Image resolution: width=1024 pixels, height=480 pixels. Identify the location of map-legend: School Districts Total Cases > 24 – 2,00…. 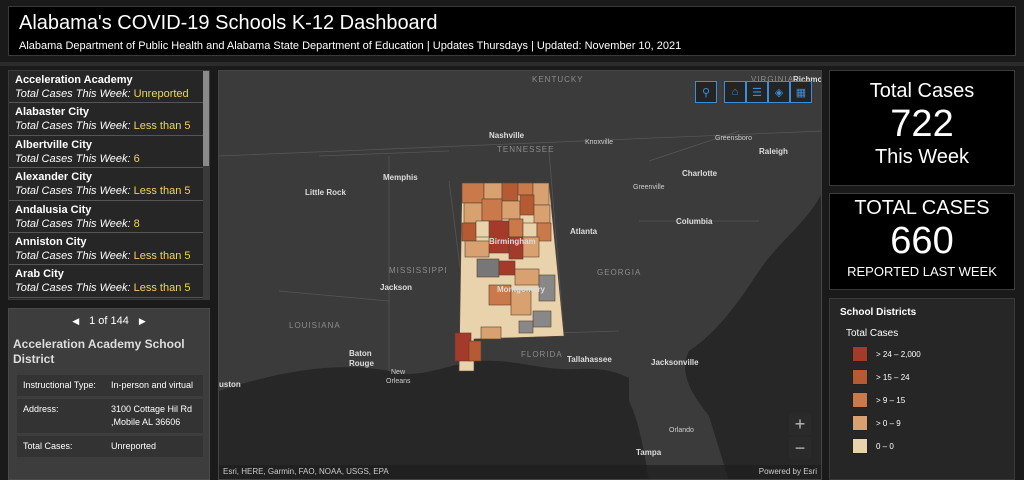
(922, 389).